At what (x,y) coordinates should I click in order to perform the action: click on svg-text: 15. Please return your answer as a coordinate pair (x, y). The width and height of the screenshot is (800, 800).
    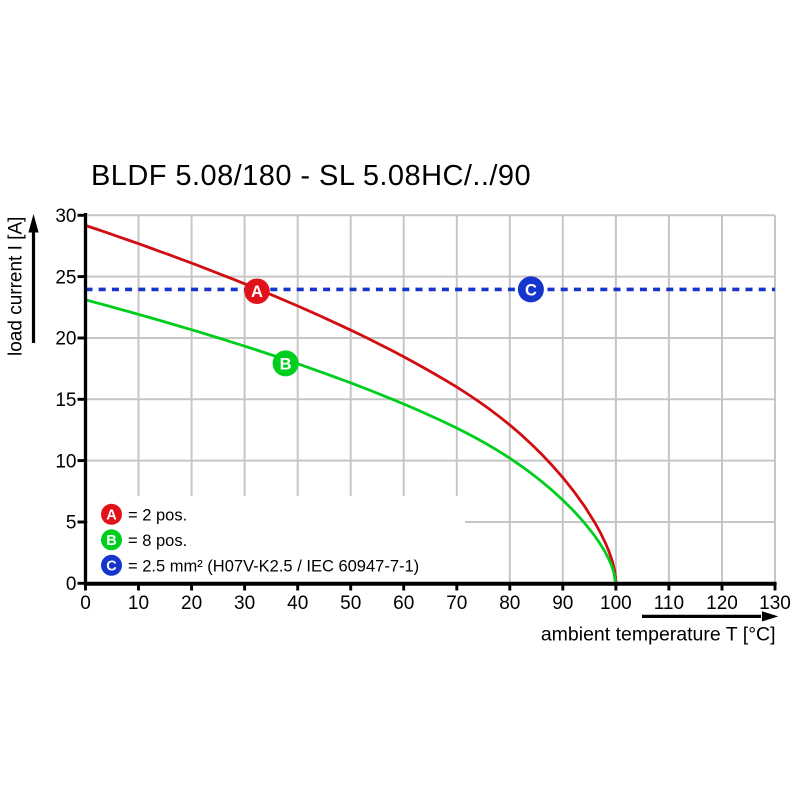
    Looking at the image, I should click on (65, 400).